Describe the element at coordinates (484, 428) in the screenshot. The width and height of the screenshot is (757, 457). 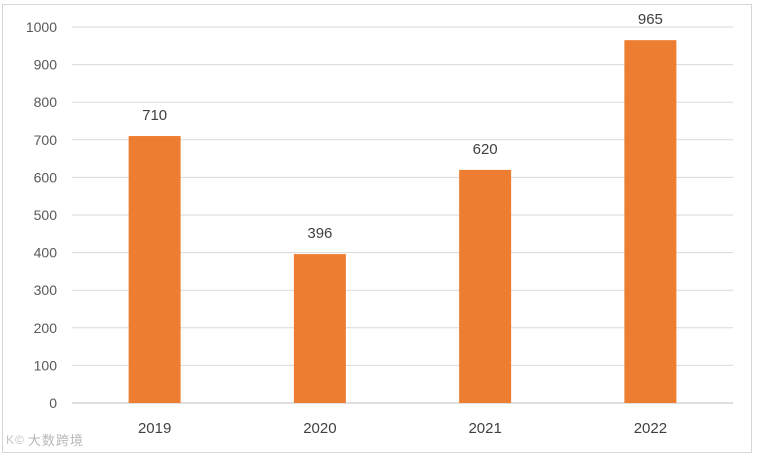
I see `x-tick-label-2021: 2021` at that location.